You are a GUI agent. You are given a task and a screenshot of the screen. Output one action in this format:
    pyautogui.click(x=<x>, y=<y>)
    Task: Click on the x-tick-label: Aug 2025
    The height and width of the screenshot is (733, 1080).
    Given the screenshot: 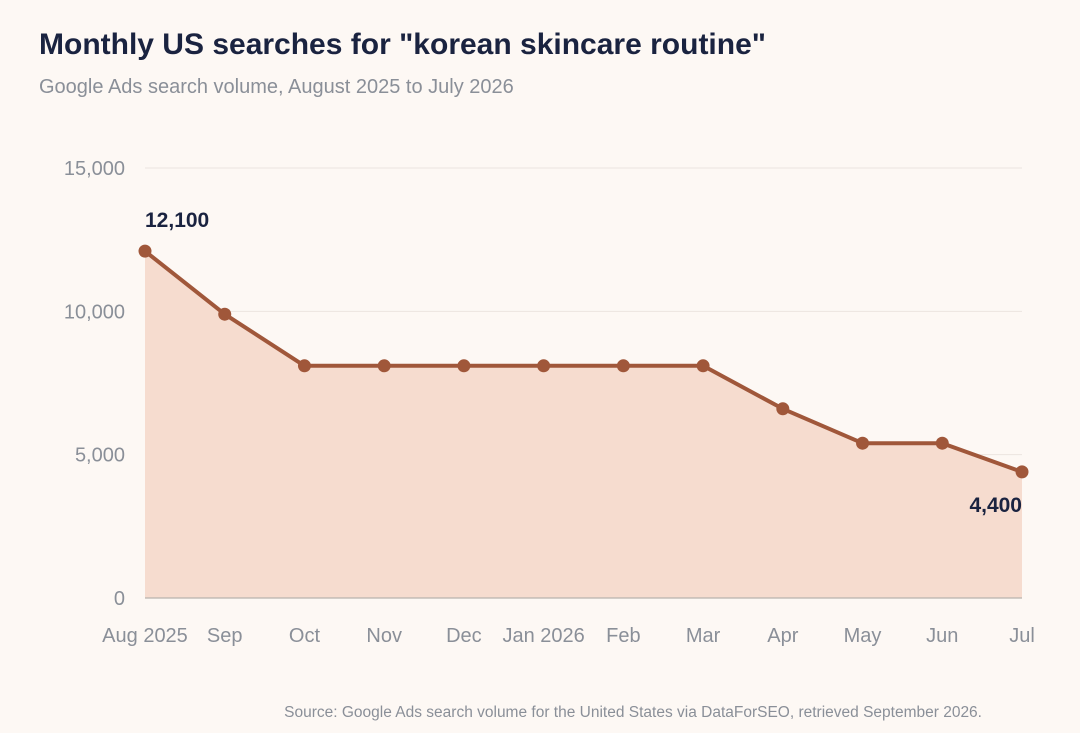 What is the action you would take?
    pyautogui.click(x=145, y=636)
    